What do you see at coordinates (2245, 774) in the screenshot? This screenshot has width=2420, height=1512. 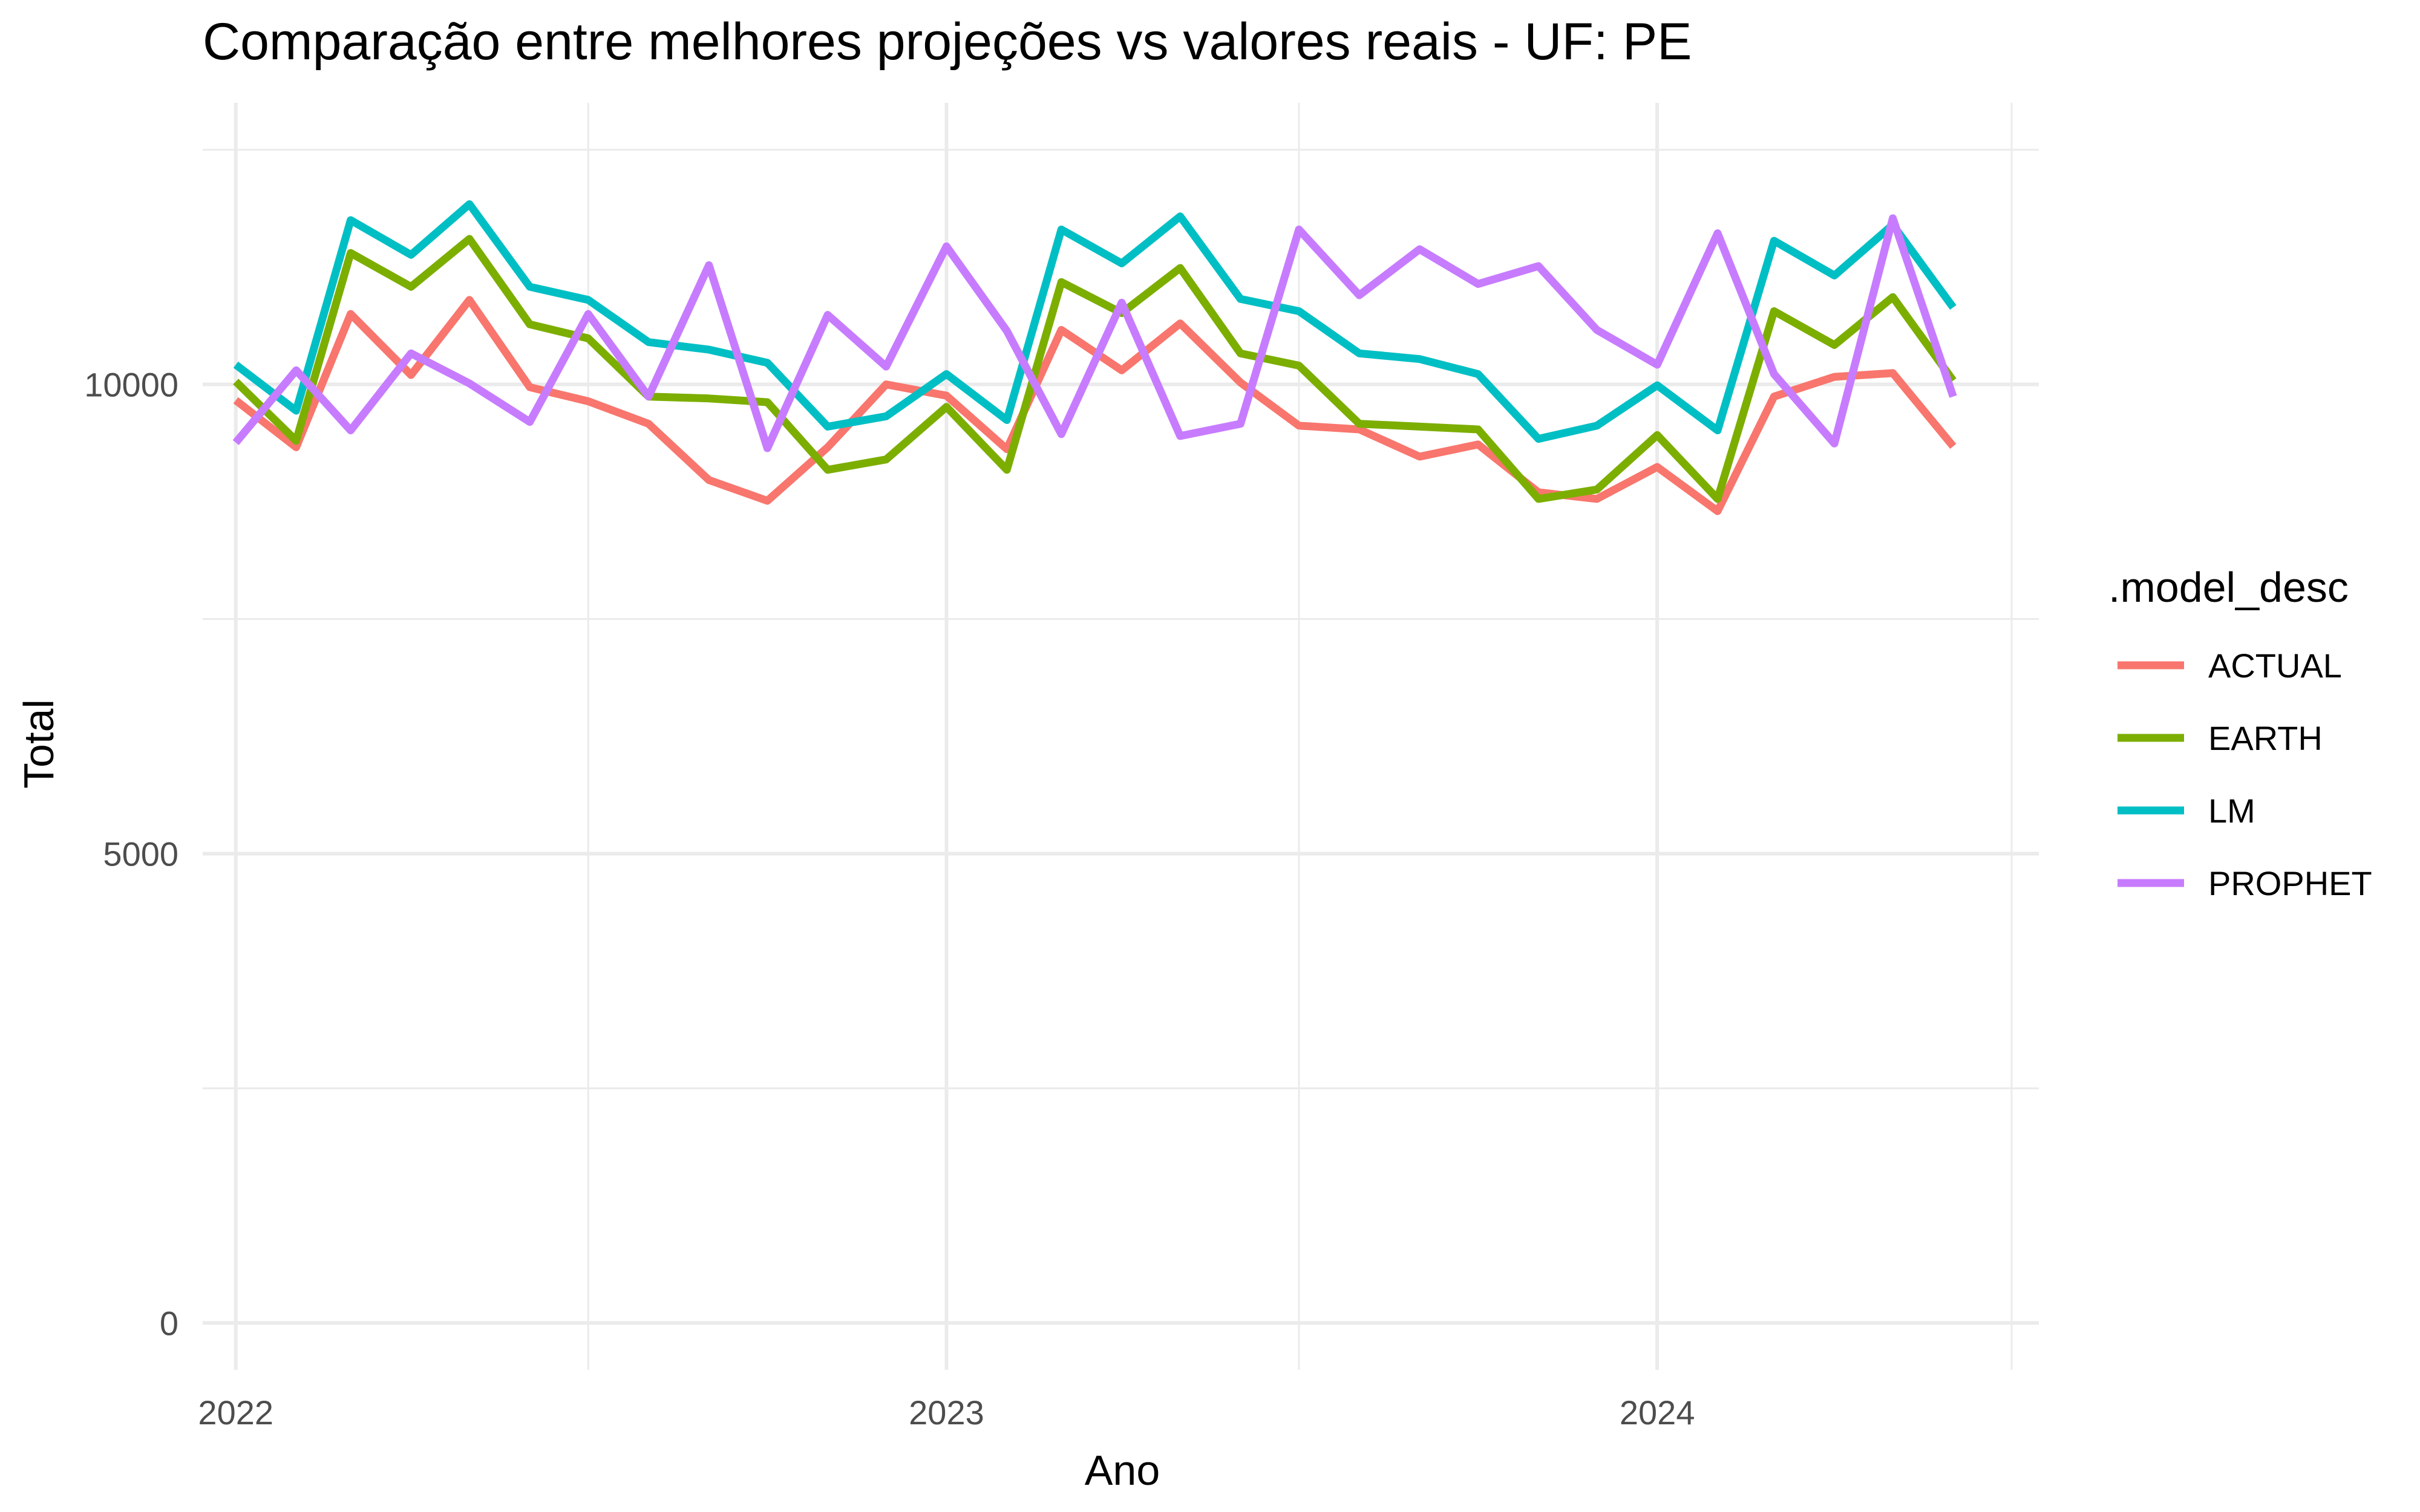 I see `legend-items: ACTUAL EARTH LM PROPHET` at bounding box center [2245, 774].